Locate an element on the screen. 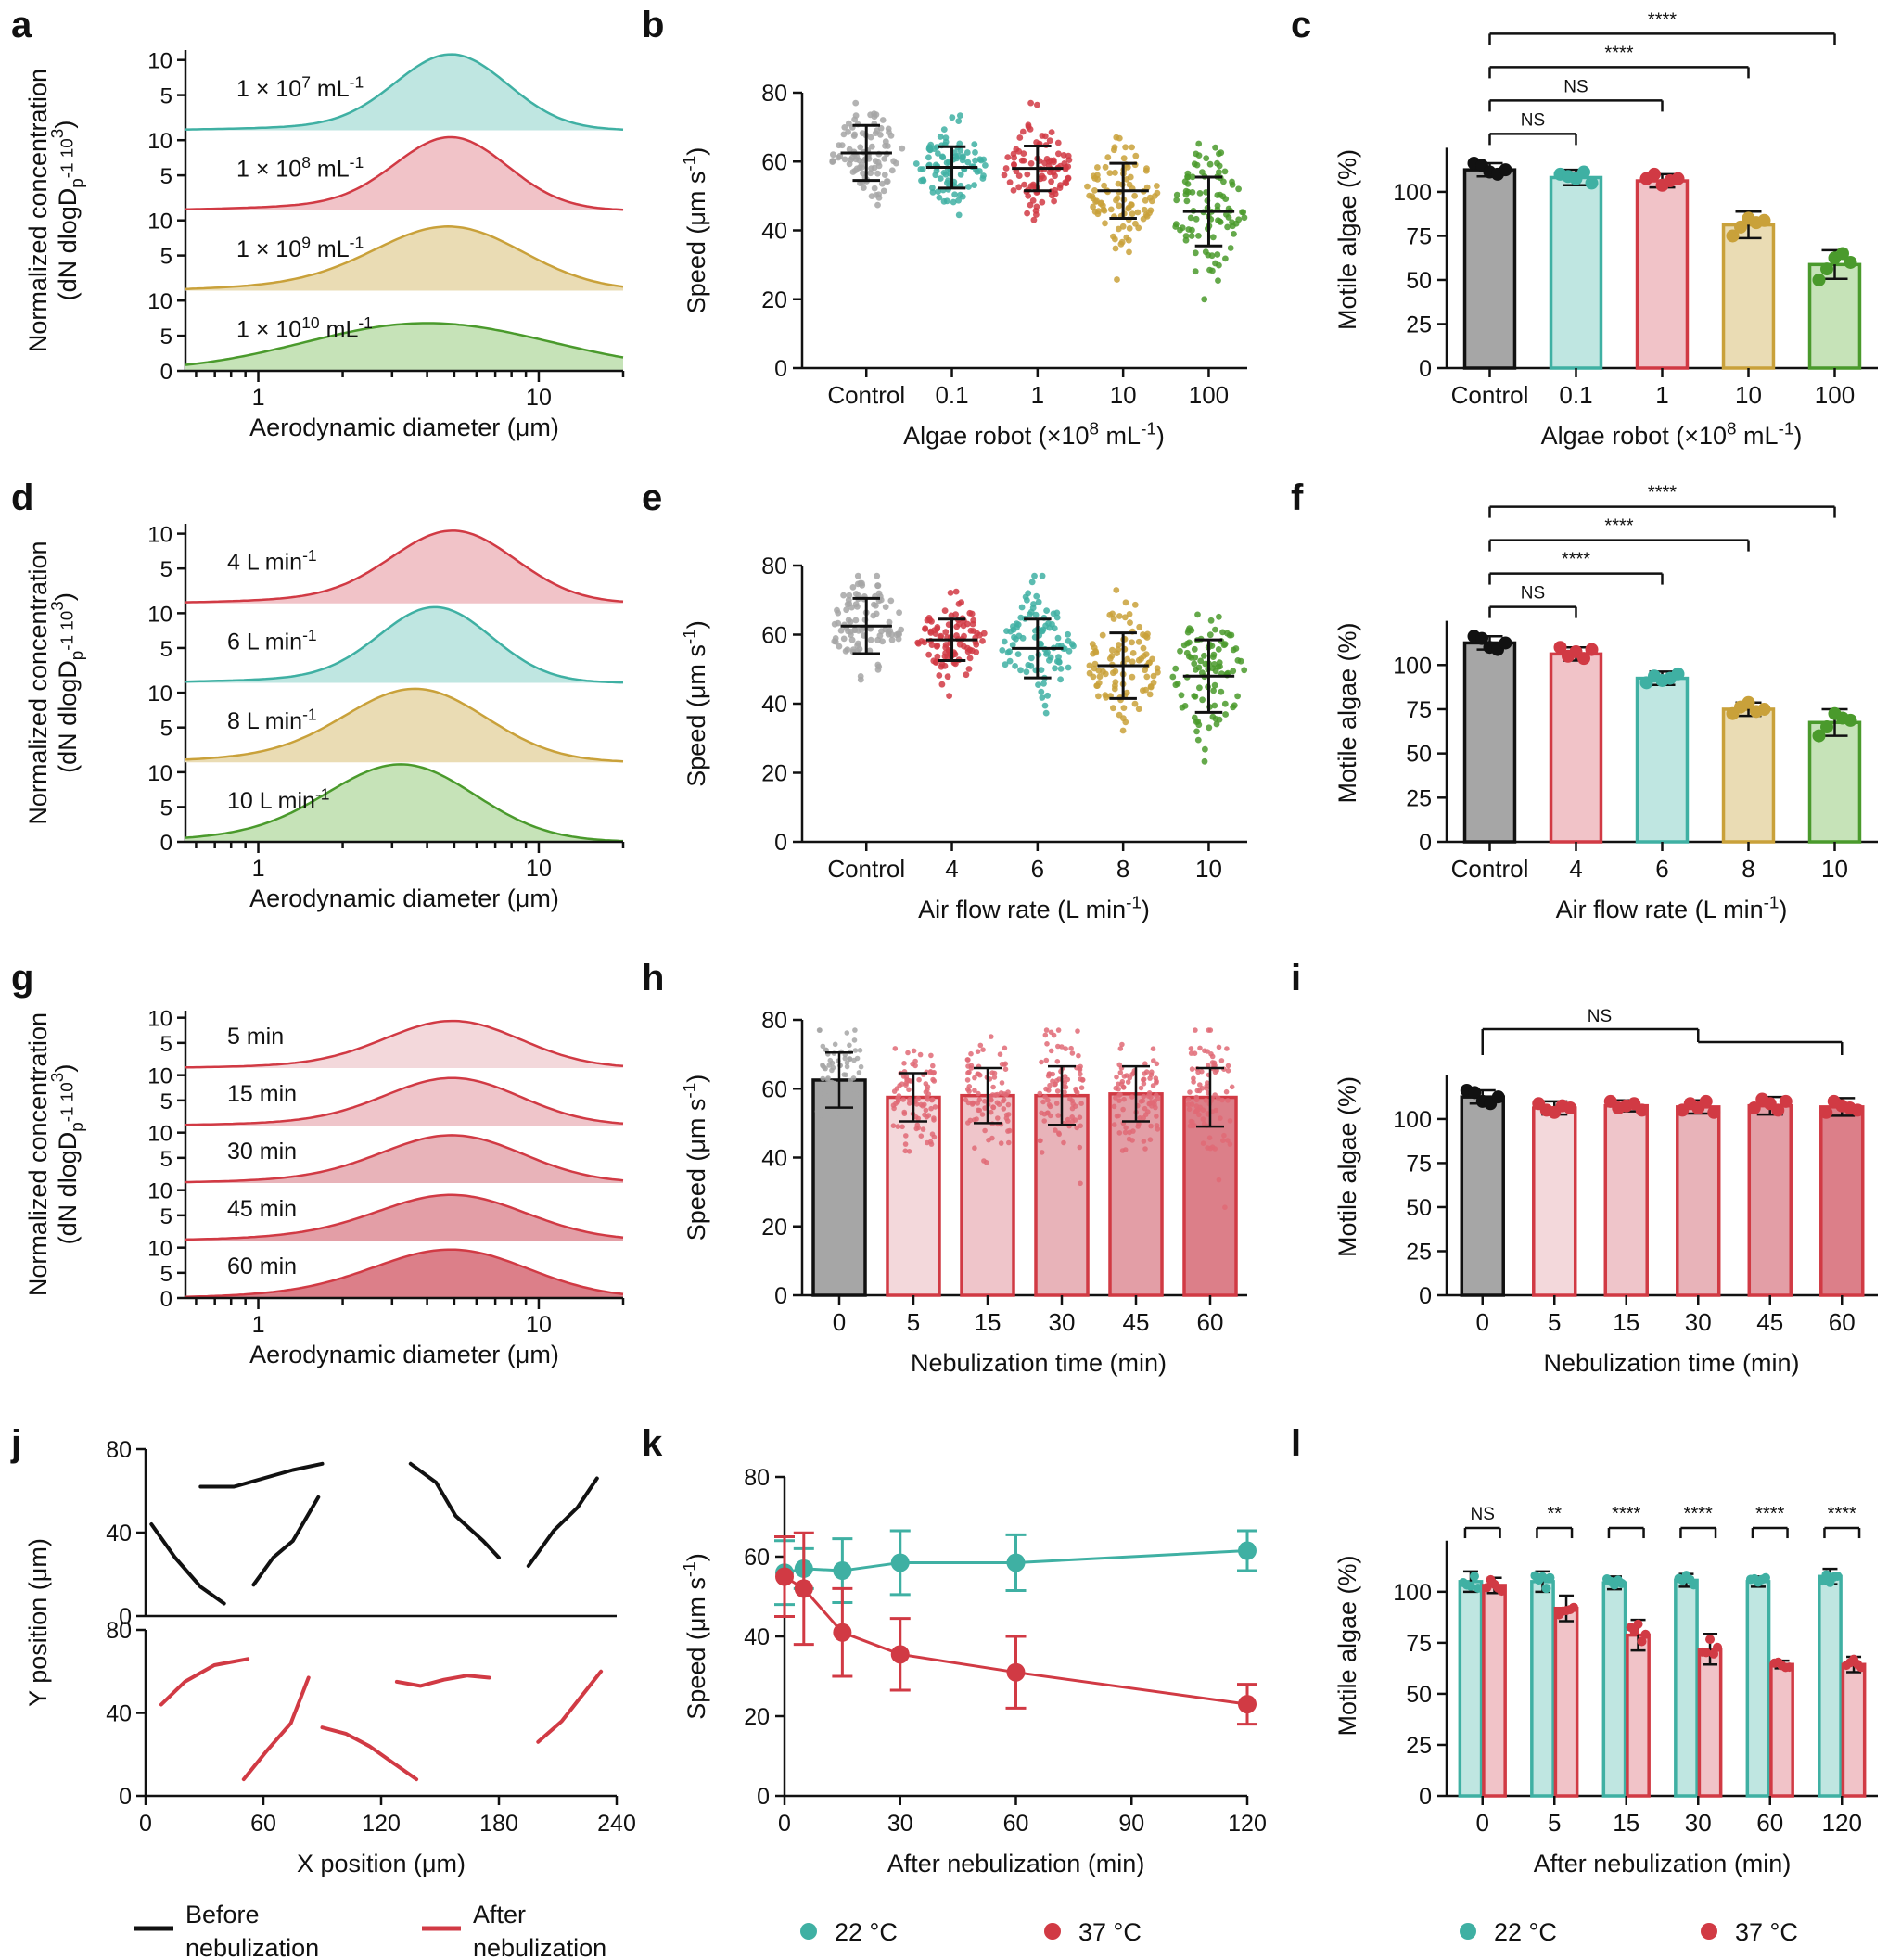 The width and height of the screenshot is (1901, 1960). x-axis-label: Algae robot (×108 mL-1) is located at coordinates (1034, 435).